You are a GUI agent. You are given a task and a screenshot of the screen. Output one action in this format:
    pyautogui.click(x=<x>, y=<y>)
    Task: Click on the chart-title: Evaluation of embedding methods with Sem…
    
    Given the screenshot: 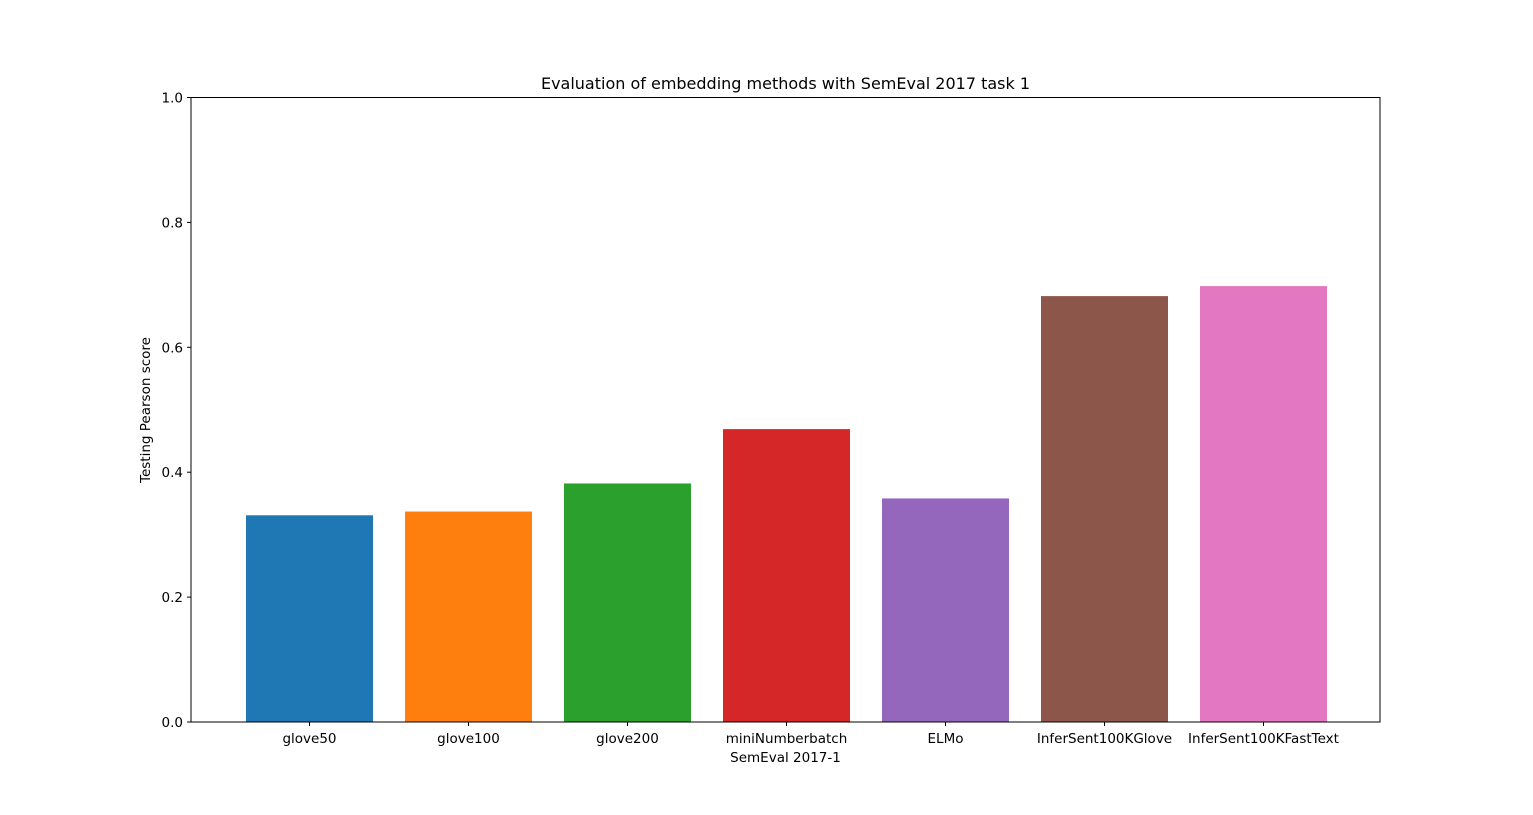 What is the action you would take?
    pyautogui.click(x=785, y=83)
    